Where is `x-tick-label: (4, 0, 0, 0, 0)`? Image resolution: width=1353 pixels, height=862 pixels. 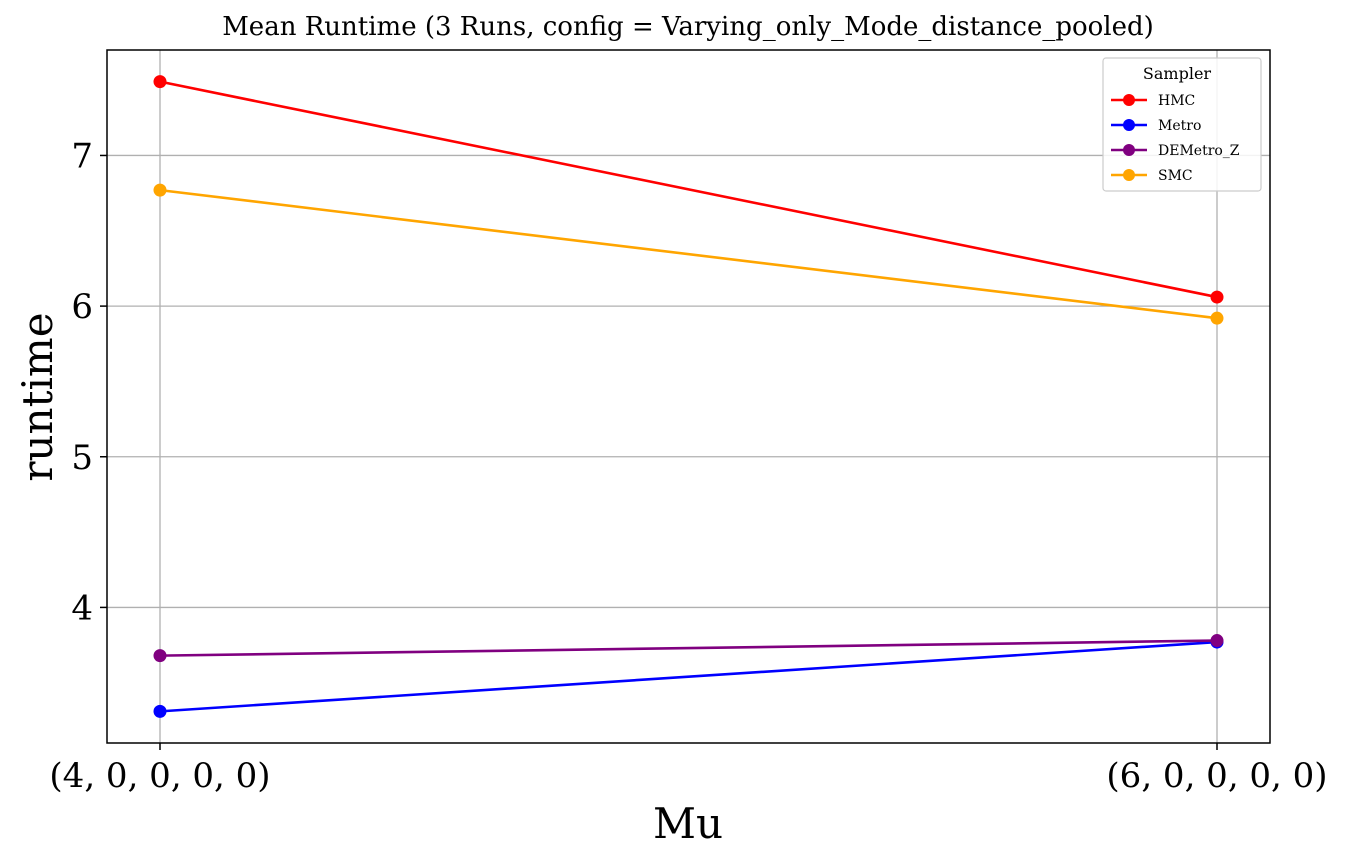 x-tick-label: (4, 0, 0, 0, 0) is located at coordinates (159, 776).